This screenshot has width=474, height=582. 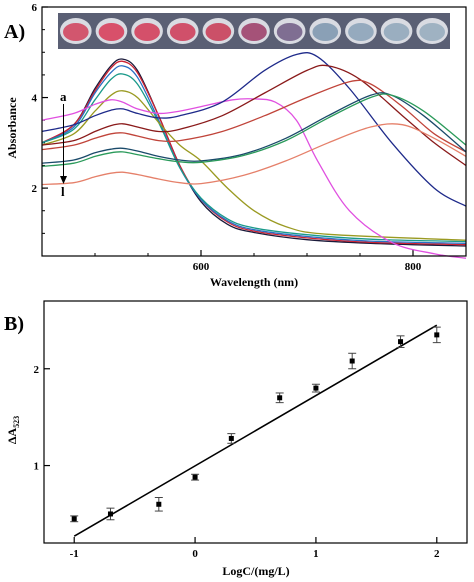 I want to click on x-tick-label: 2, so click(x=437, y=554).